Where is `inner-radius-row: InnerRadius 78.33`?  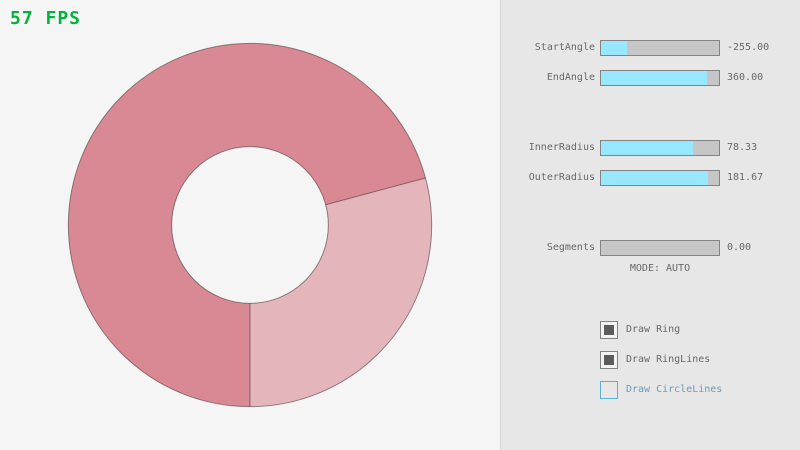
inner-radius-row: InnerRadius 78.33 is located at coordinates (650, 148).